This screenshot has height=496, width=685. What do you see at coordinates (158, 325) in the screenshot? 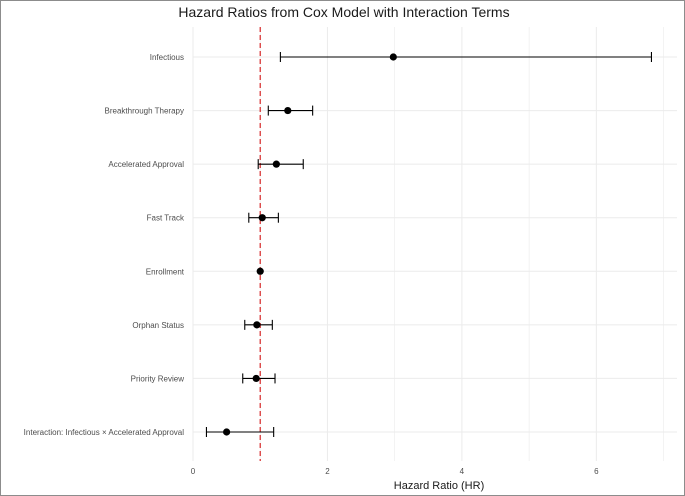
I see `y-axis-label: Orphan Status` at bounding box center [158, 325].